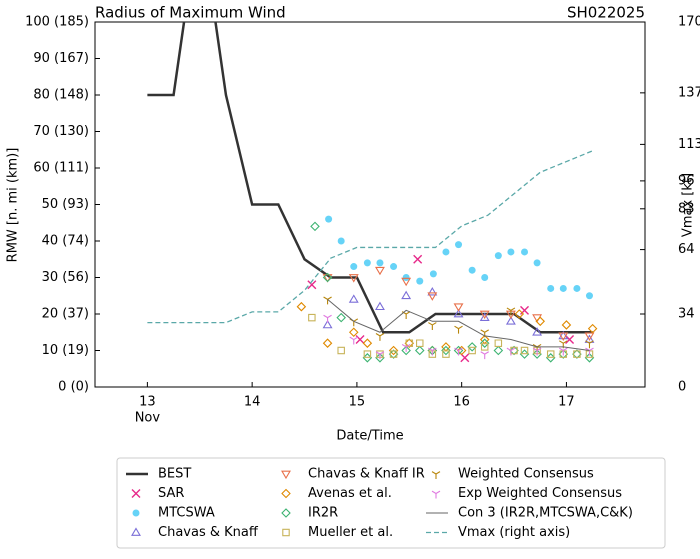 The height and width of the screenshot is (559, 700). I want to click on y2-tick-label: 113, so click(689, 144).